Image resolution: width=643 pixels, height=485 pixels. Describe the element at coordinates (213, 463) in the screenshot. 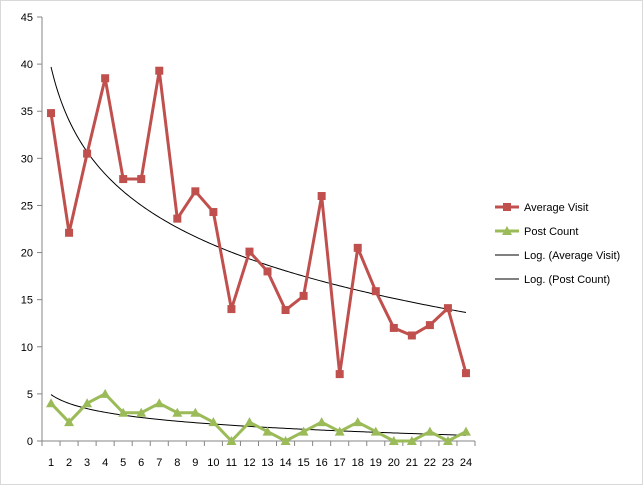

I see `x-tick-label: 10` at that location.